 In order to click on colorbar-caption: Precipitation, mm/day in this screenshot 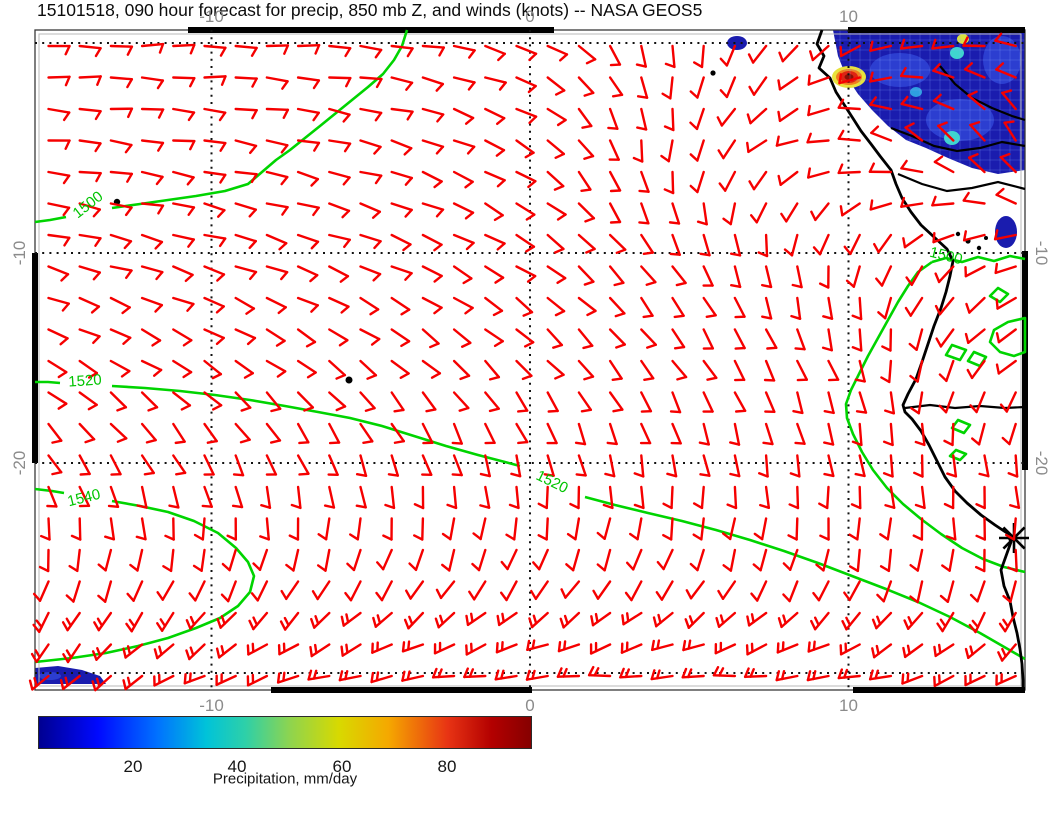, I will do `click(285, 779)`.